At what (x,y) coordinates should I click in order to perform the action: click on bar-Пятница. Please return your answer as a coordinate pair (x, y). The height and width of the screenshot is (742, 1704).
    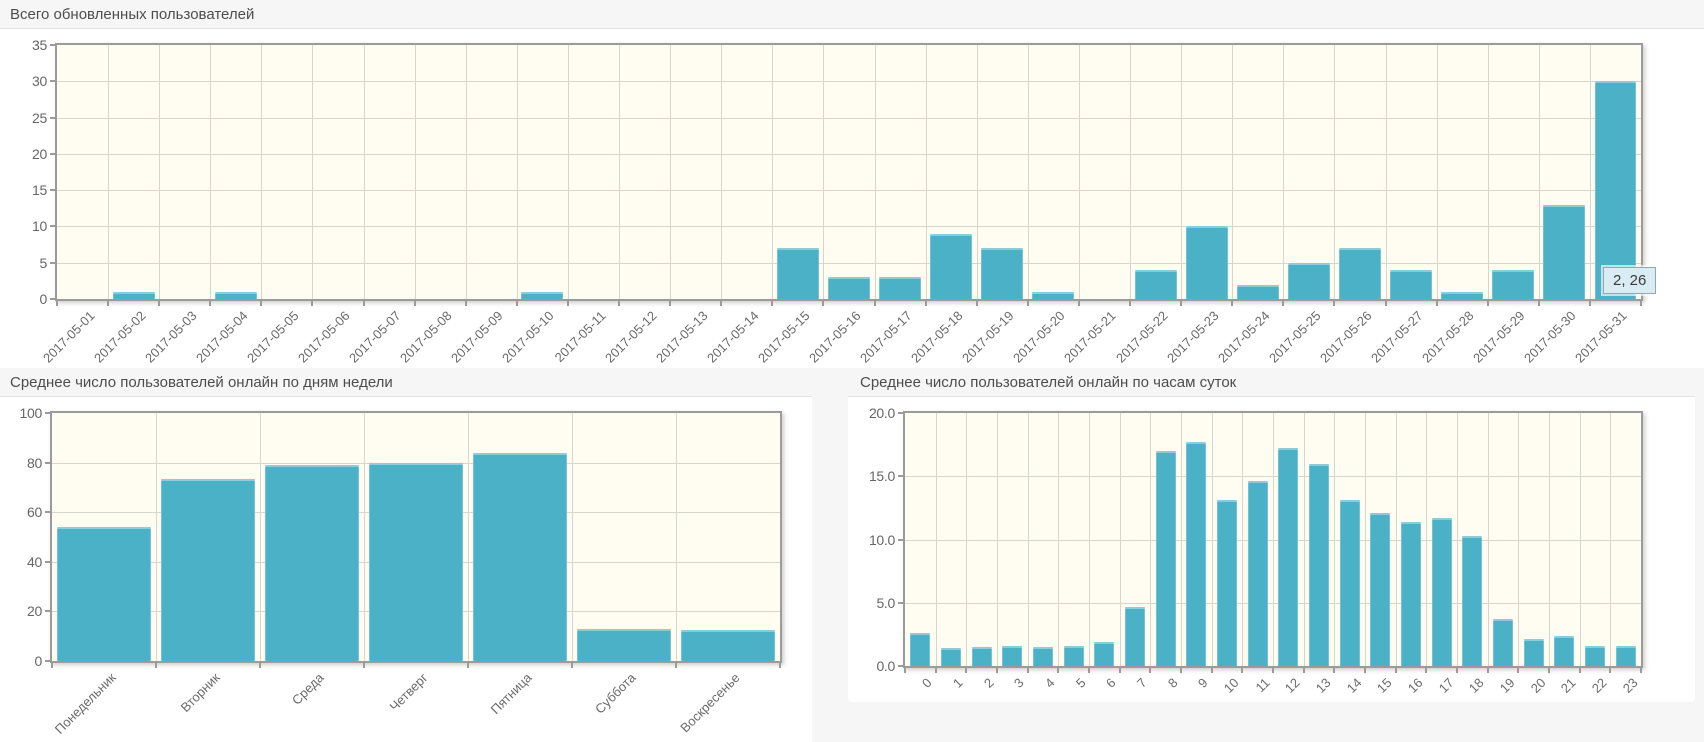
    Looking at the image, I should click on (520, 556).